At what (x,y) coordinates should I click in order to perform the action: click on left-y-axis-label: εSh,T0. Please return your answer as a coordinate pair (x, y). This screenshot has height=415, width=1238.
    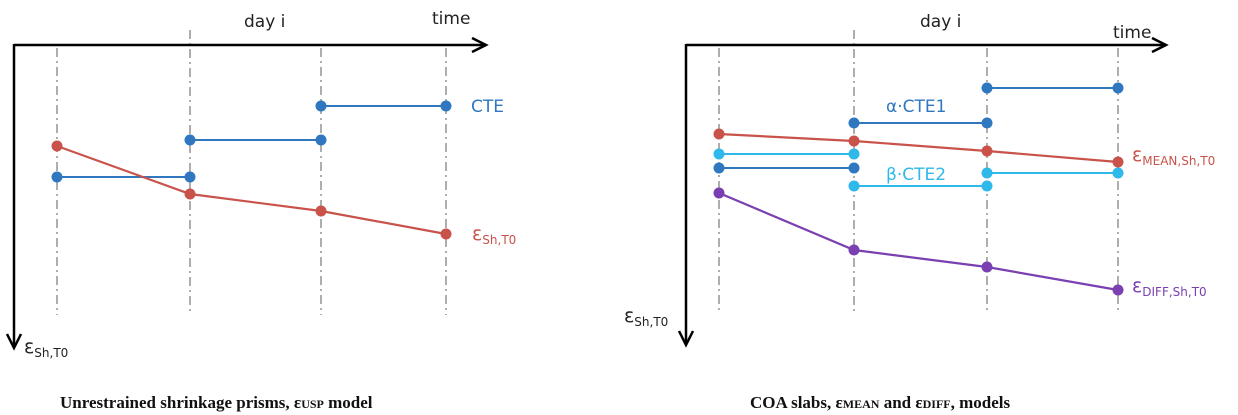
    Looking at the image, I should click on (46, 348).